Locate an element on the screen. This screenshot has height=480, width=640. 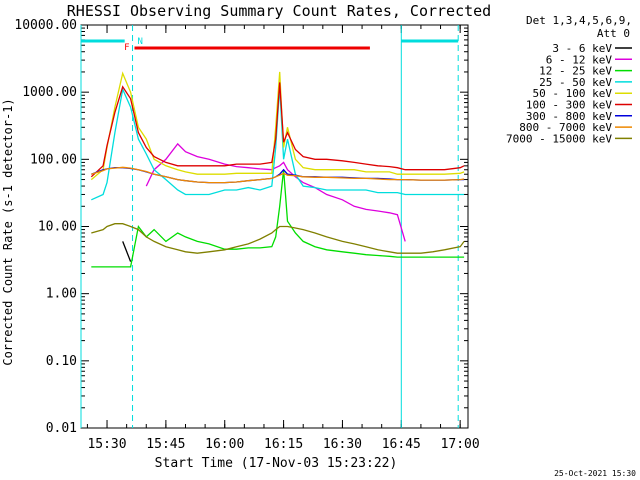
y-tick-label: 10.00 is located at coordinates (57, 227).